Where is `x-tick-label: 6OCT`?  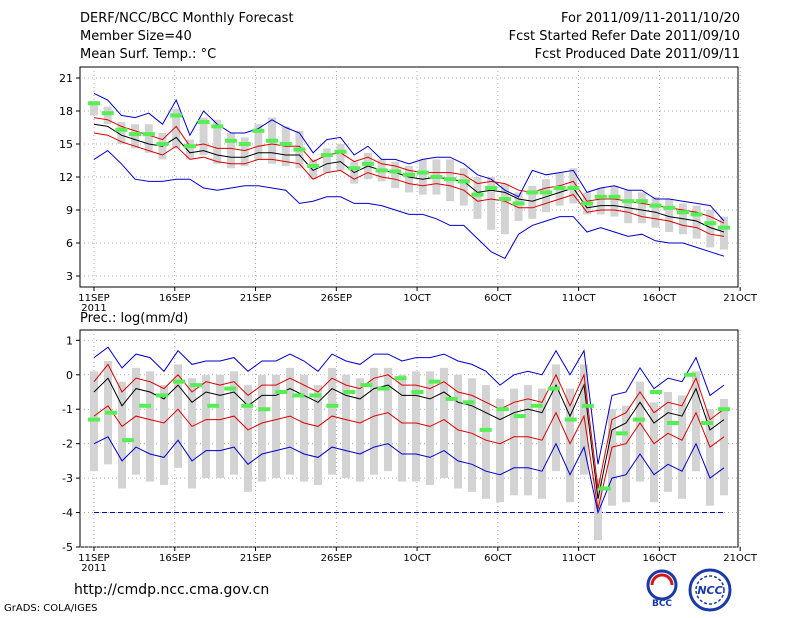 x-tick-label: 6OCT is located at coordinates (498, 558).